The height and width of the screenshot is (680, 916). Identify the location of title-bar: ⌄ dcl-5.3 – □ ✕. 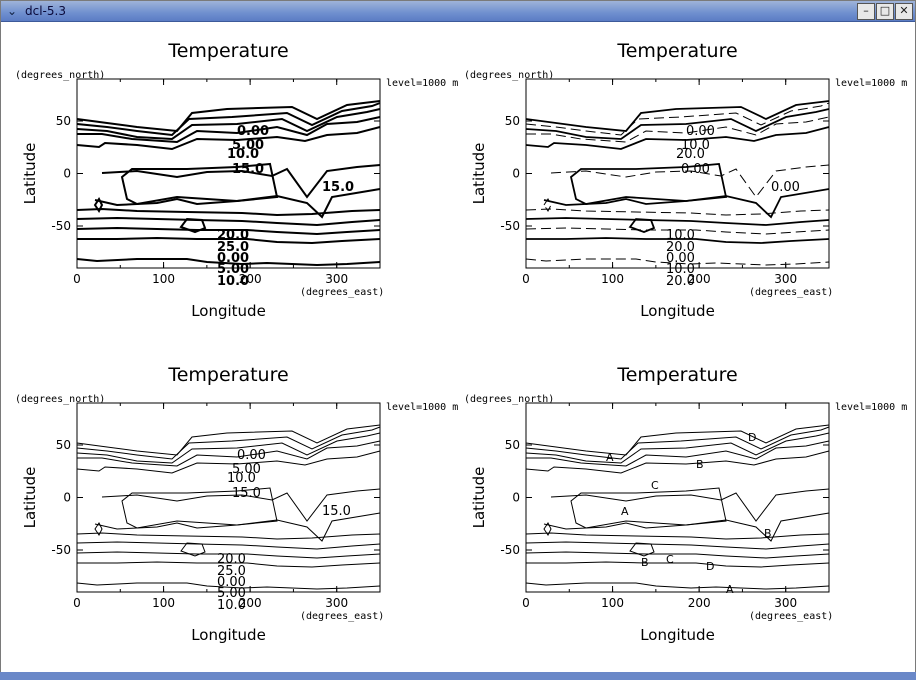
(458, 11).